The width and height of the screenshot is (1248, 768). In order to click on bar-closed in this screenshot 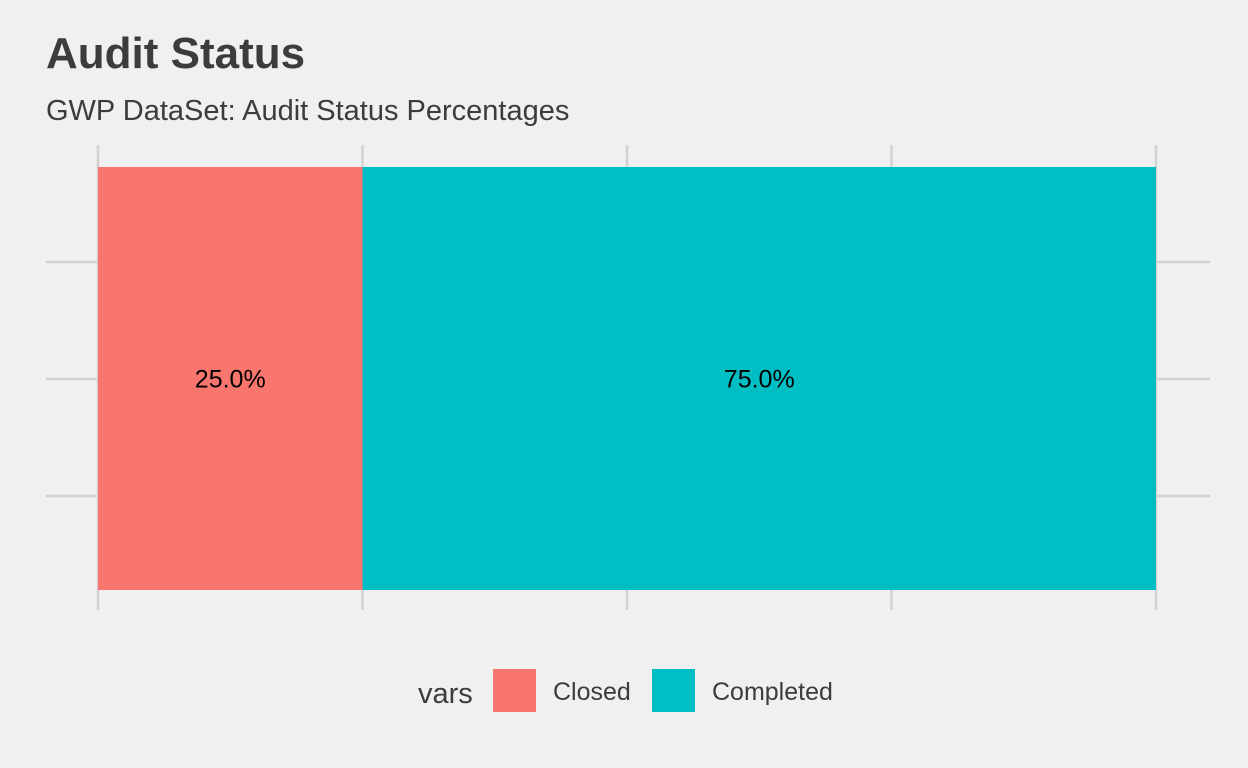, I will do `click(230, 378)`.